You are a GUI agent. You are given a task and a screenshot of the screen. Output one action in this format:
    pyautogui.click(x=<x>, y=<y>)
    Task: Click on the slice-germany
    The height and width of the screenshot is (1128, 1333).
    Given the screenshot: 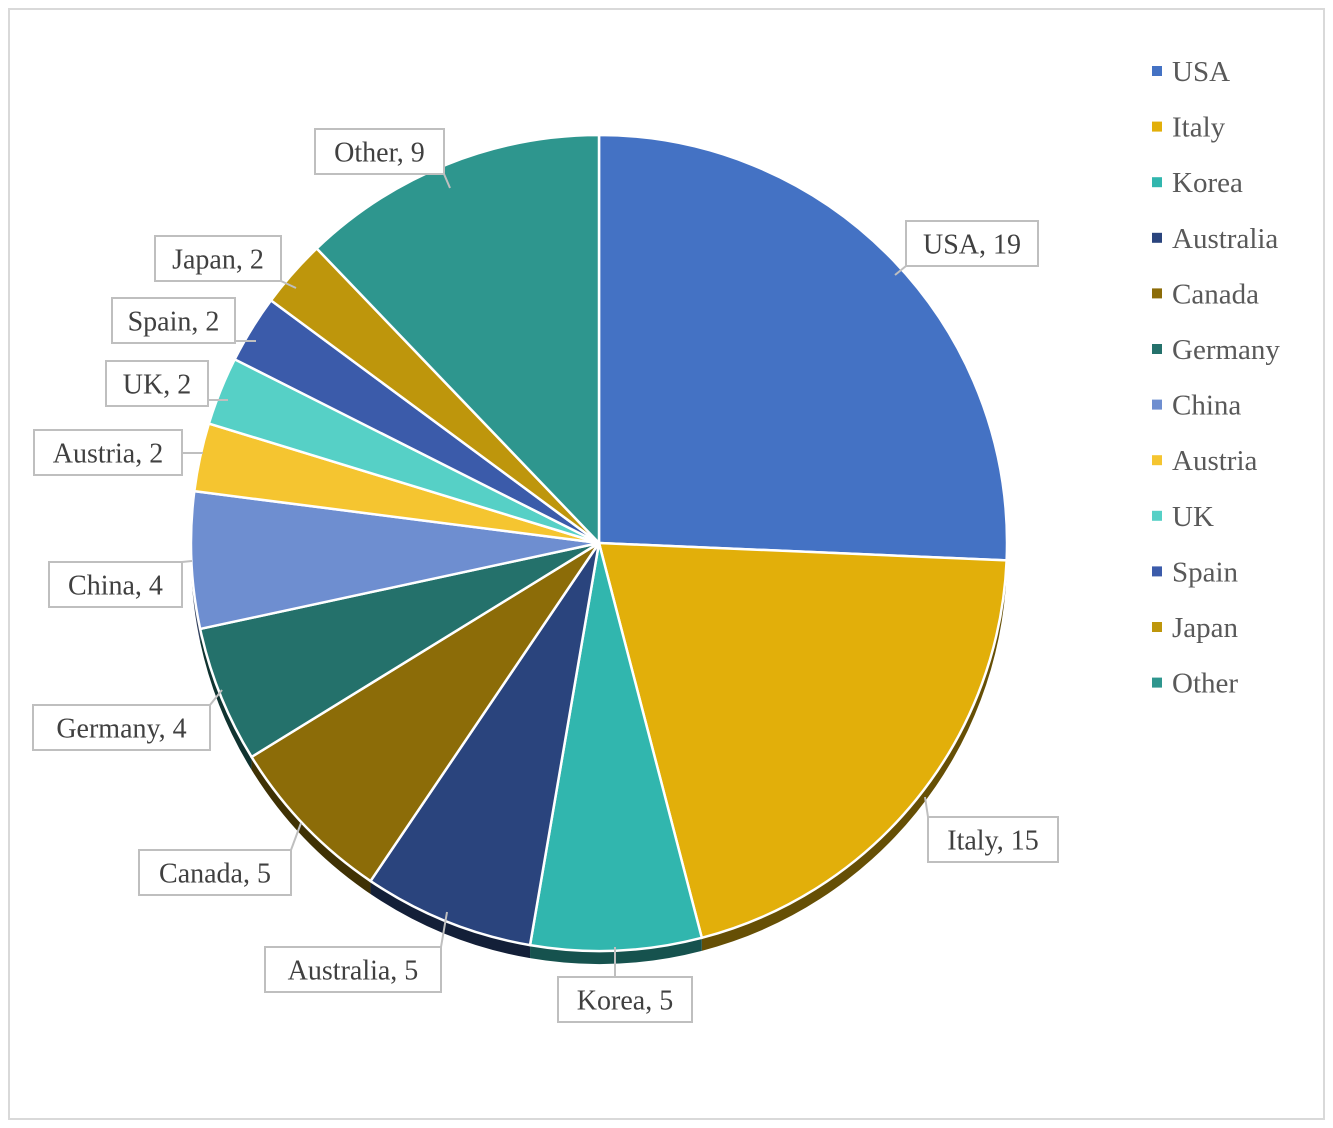 What is the action you would take?
    pyautogui.click(x=399, y=650)
    